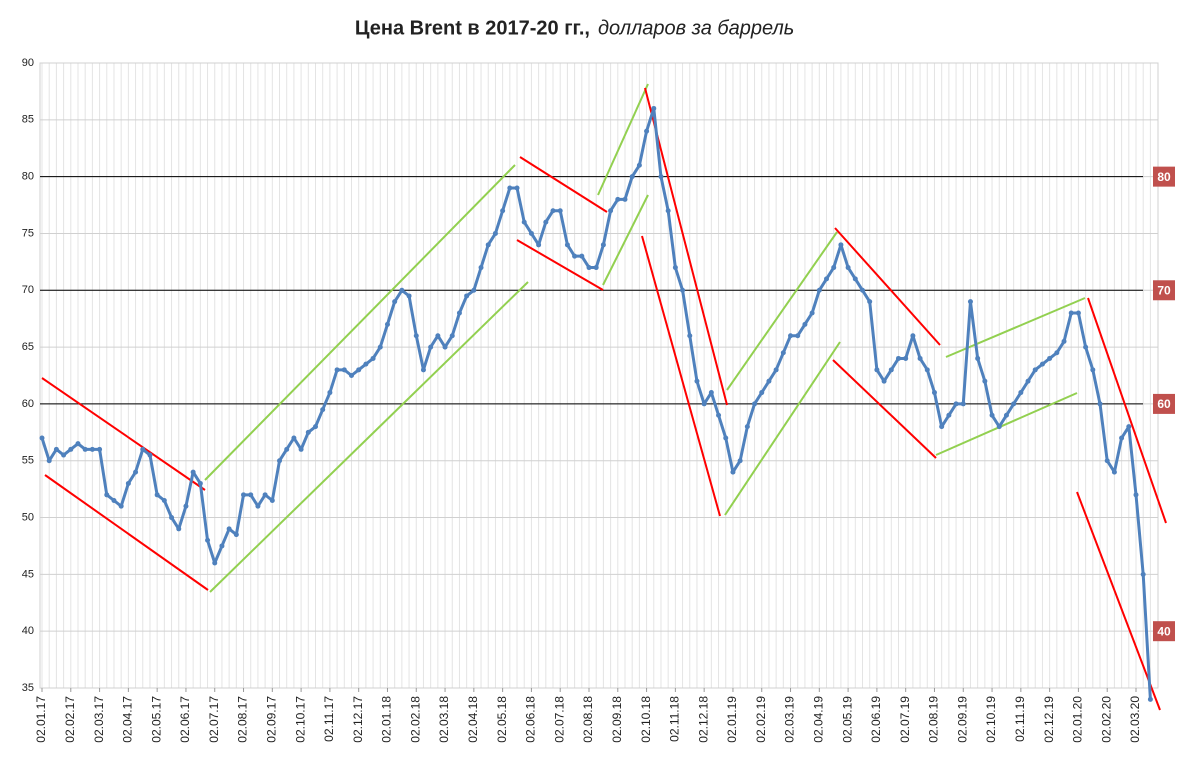  Describe the element at coordinates (876, 719) in the screenshot. I see `x-tick-label: 02.06.19` at that location.